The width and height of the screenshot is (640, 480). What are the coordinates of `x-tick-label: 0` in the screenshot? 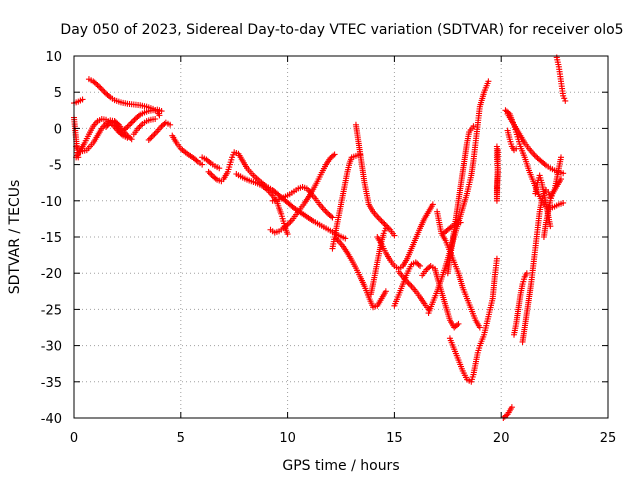 It's located at (74, 438).